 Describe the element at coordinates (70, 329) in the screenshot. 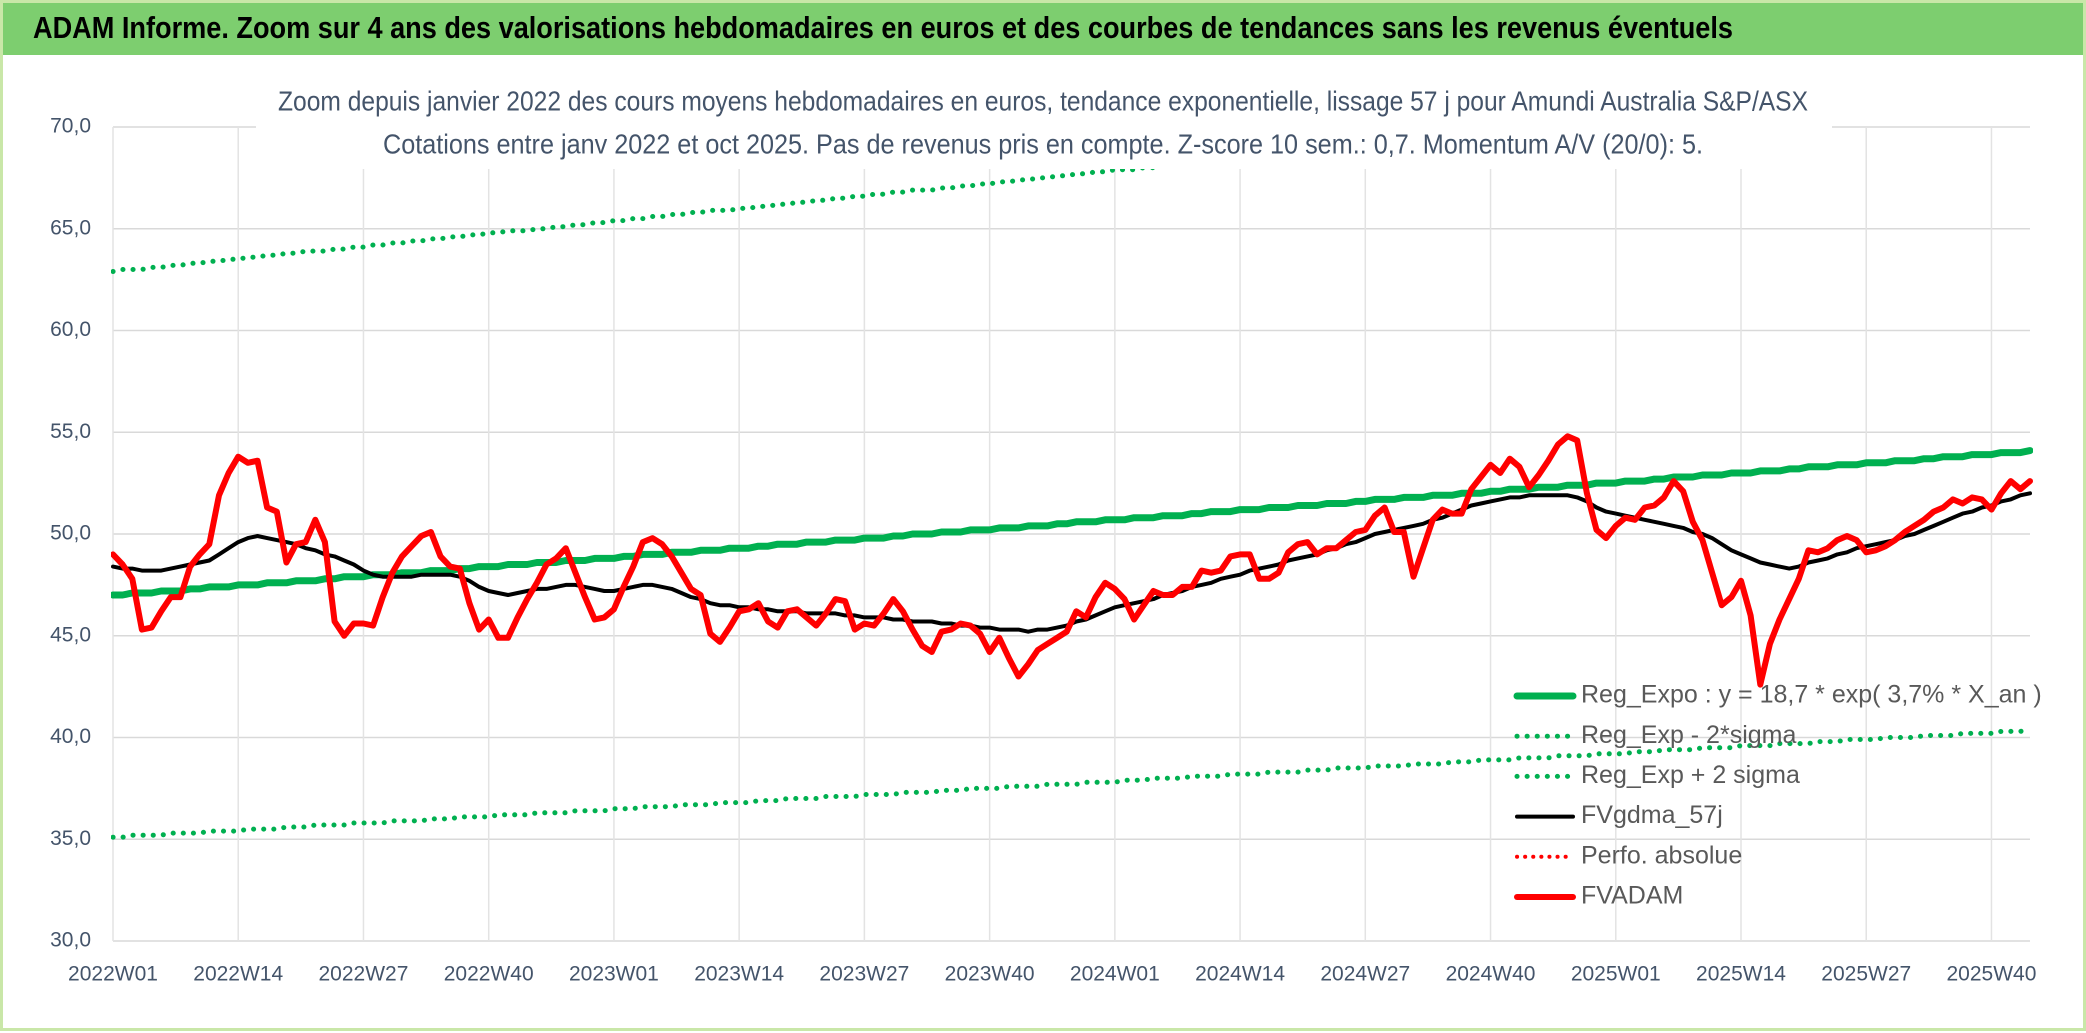

I see `y-tick-label: 60,0` at that location.